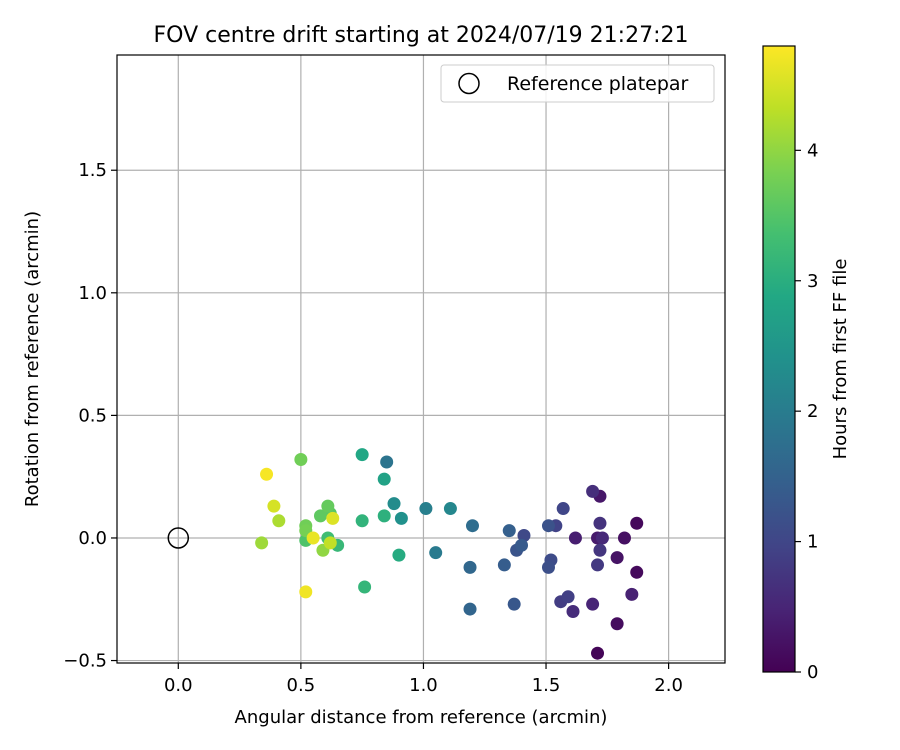 This screenshot has width=900, height=750. I want to click on colorbar-tick-label: 2, so click(812, 411).